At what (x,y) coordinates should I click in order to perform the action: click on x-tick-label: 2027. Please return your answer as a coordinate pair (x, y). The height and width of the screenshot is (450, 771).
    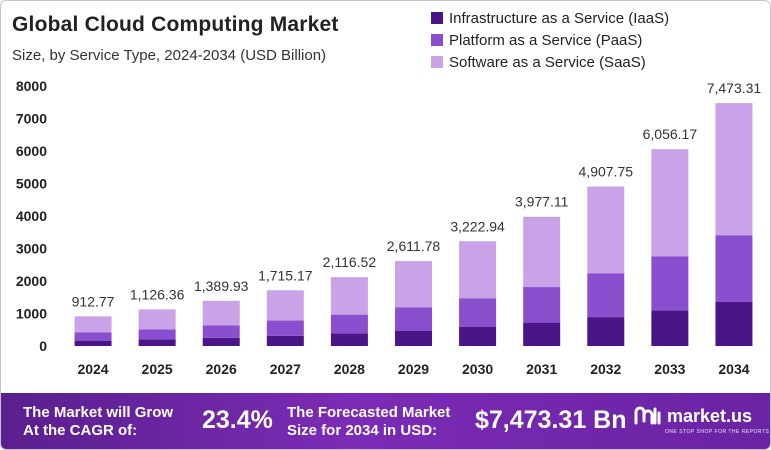
    Looking at the image, I should click on (285, 369).